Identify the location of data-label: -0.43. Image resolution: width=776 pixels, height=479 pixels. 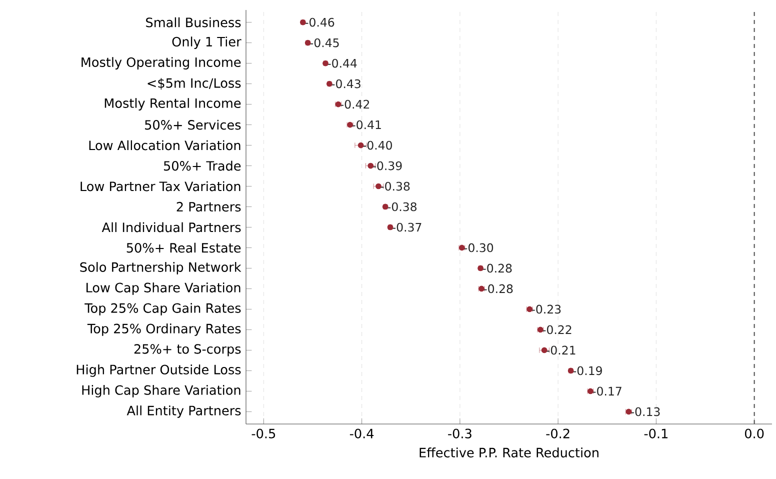
(346, 83).